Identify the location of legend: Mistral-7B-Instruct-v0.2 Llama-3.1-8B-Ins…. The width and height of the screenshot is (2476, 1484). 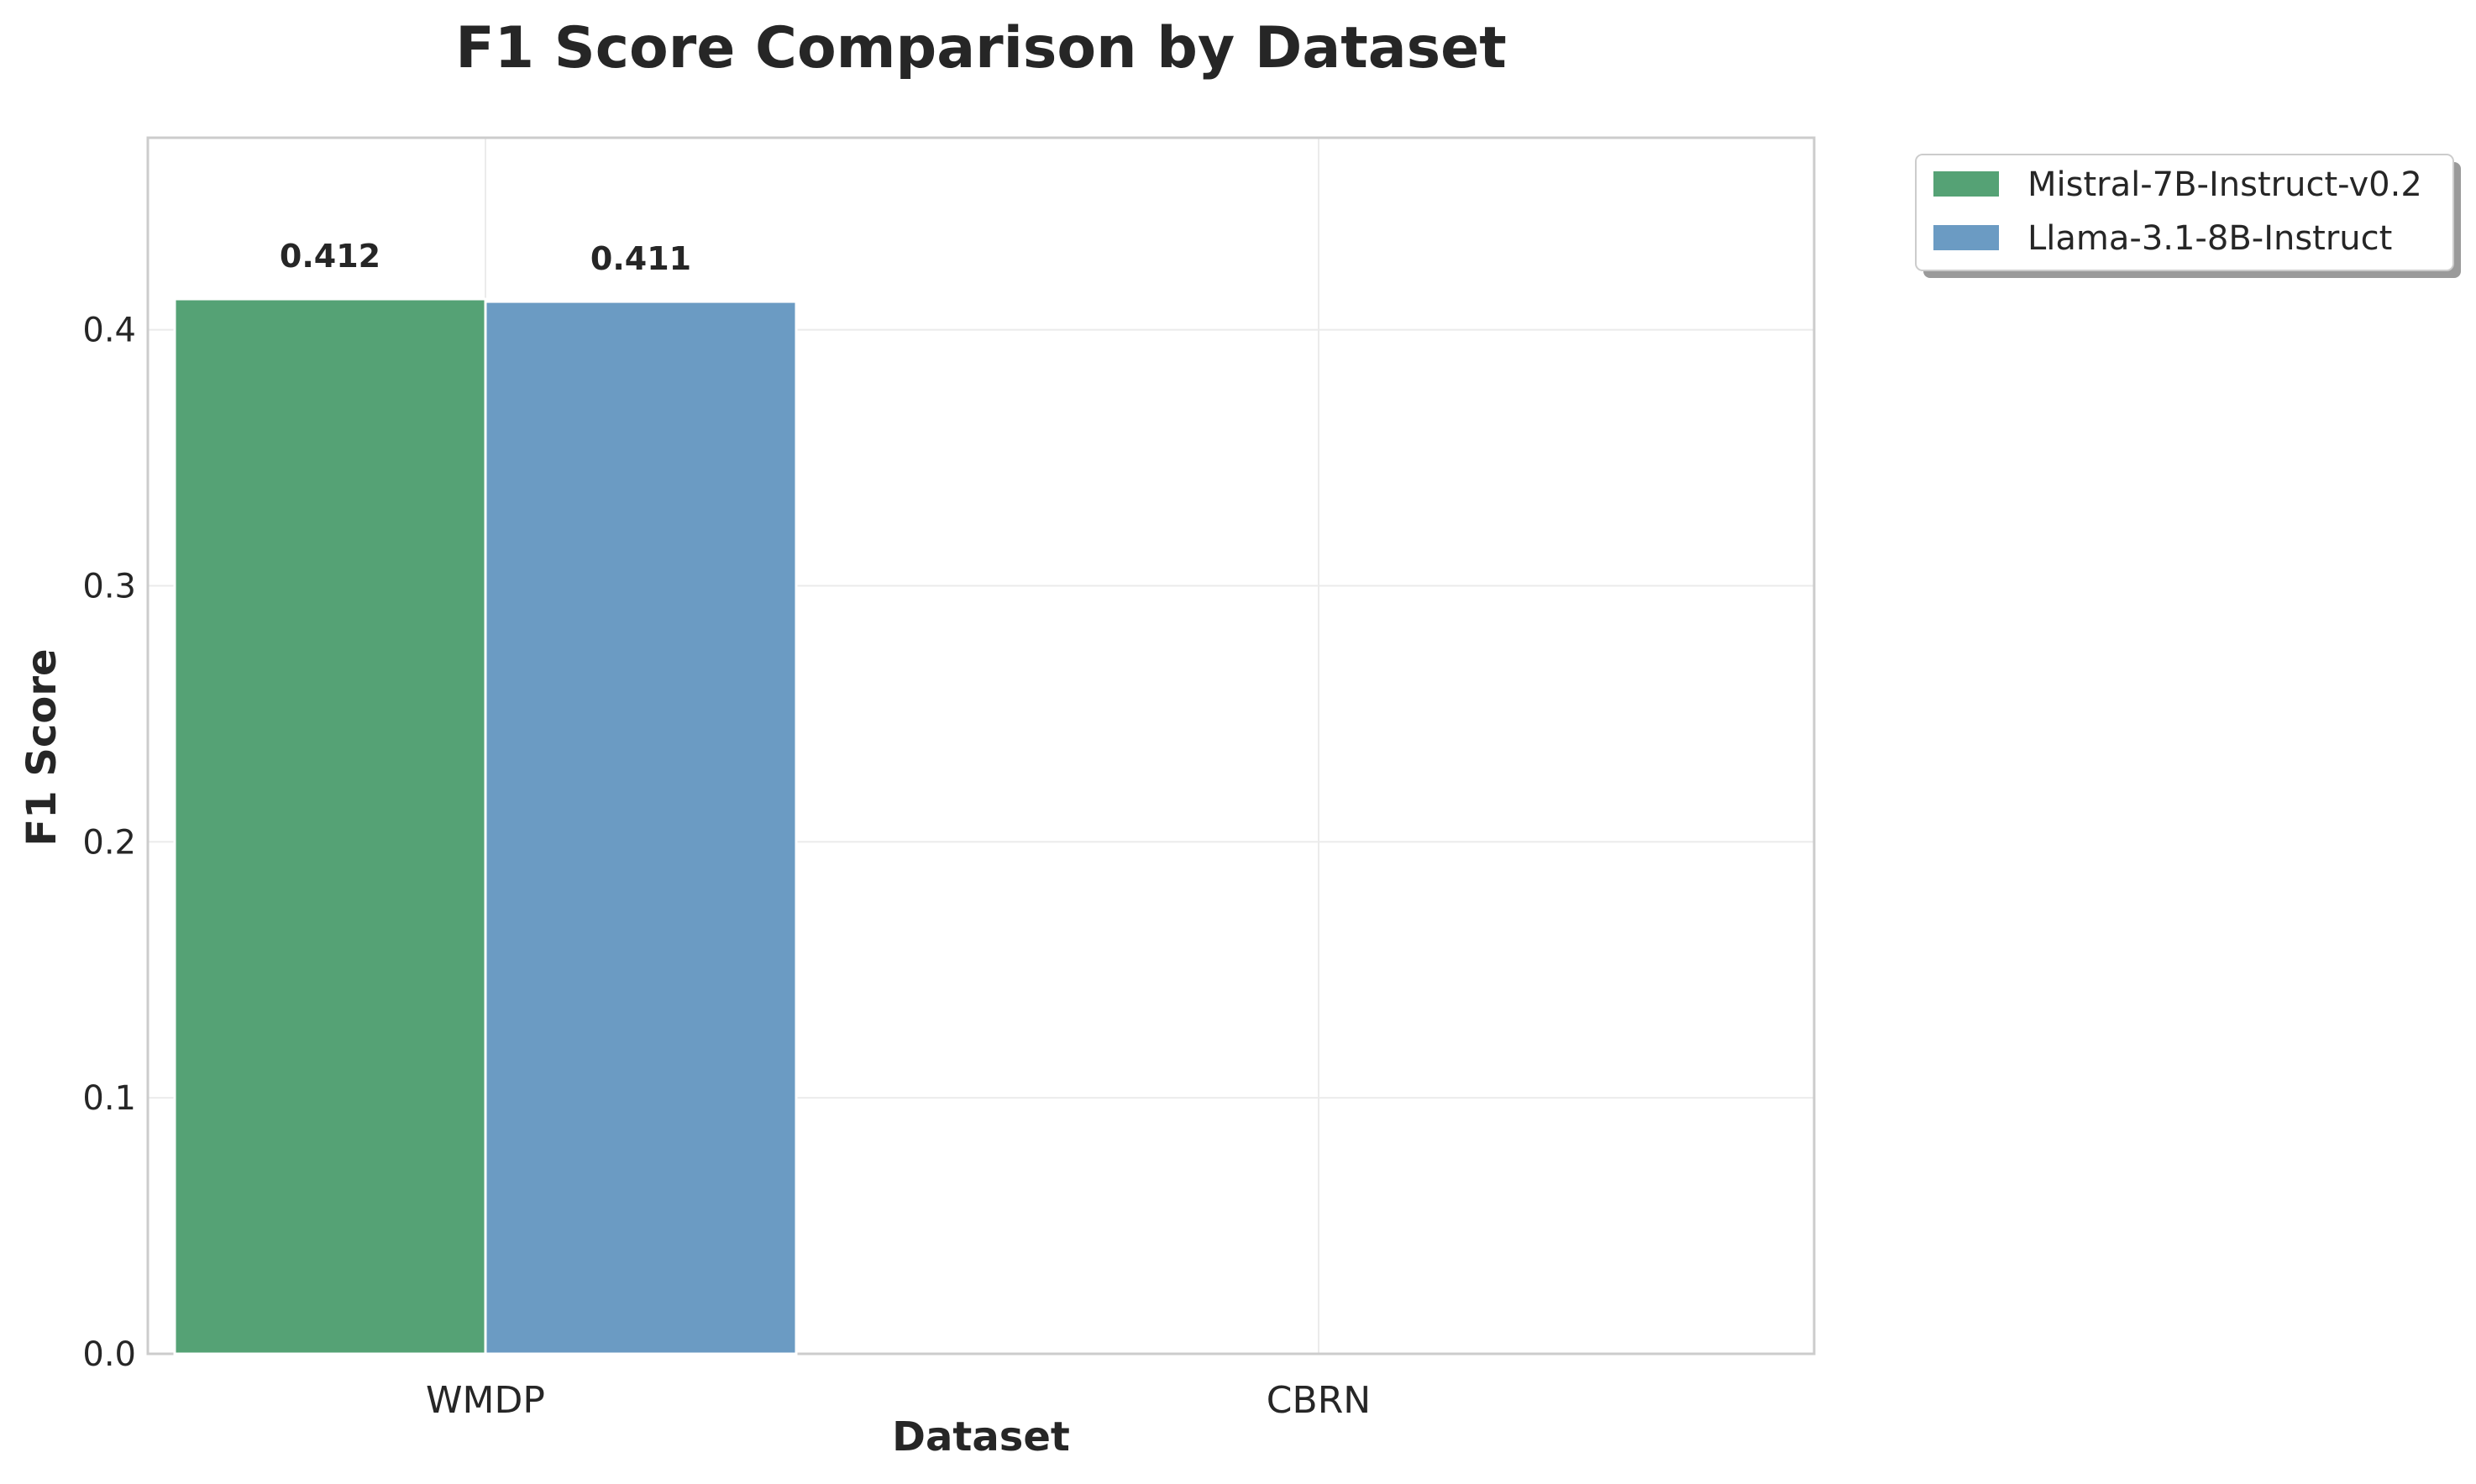
(2188, 216).